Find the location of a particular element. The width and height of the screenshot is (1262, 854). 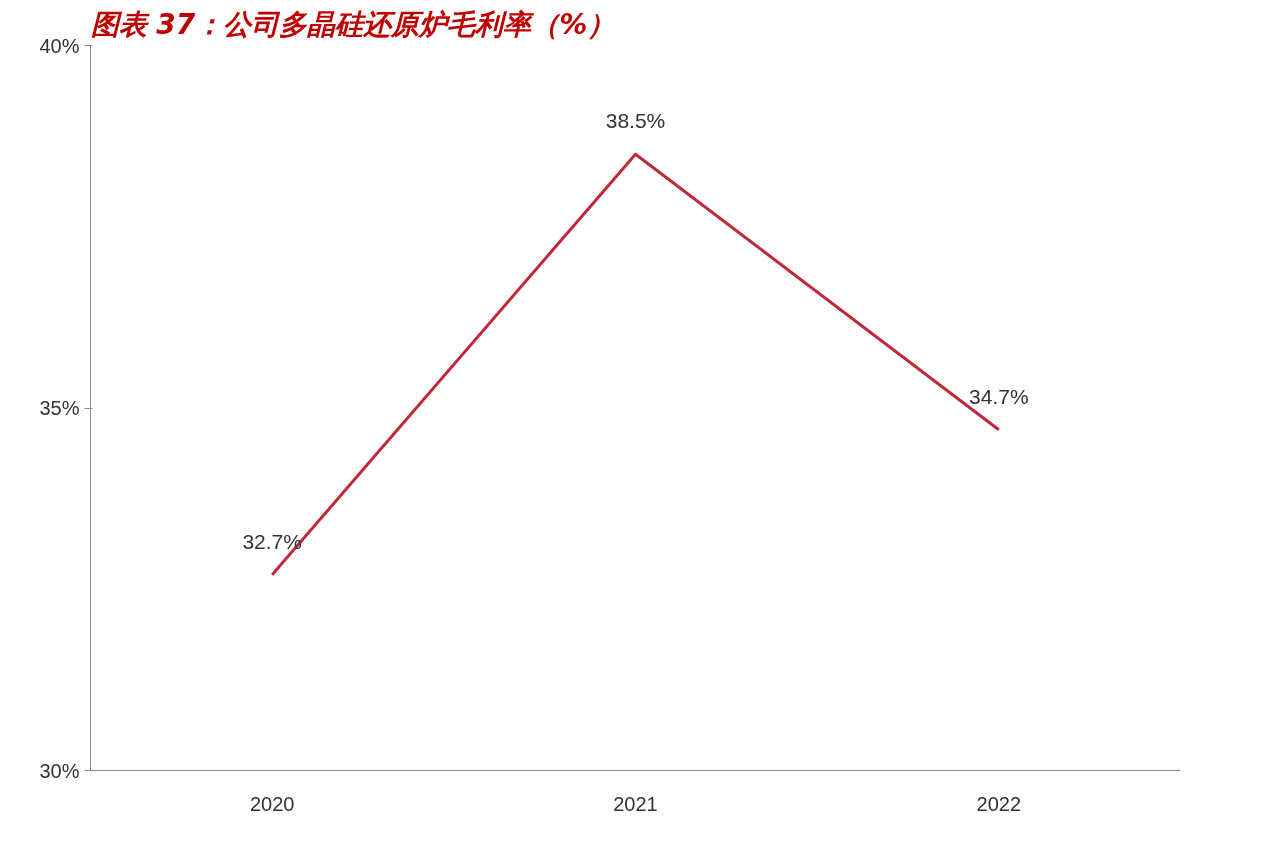

data-label: 38.5% is located at coordinates (635, 121).